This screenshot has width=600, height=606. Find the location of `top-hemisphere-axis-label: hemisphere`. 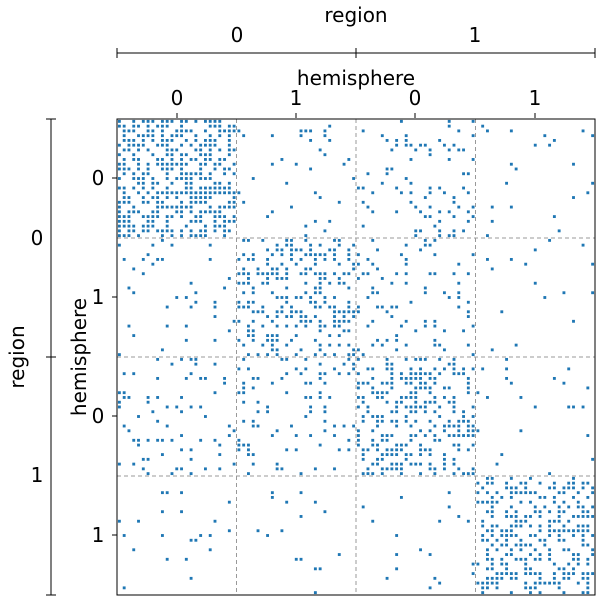

top-hemisphere-axis-label: hemisphere is located at coordinates (356, 78).